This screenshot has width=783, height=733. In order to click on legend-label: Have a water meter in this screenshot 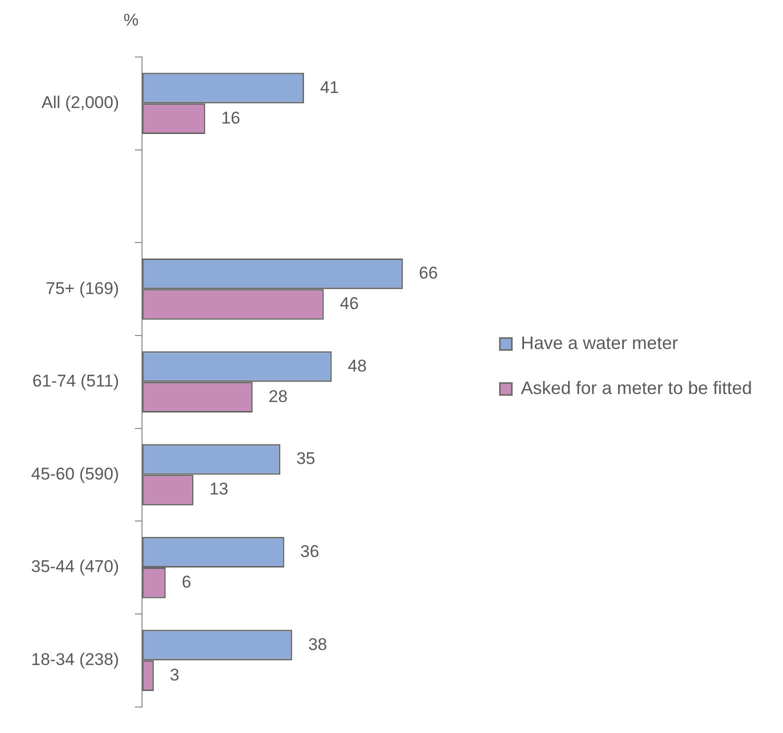, I will do `click(599, 342)`.